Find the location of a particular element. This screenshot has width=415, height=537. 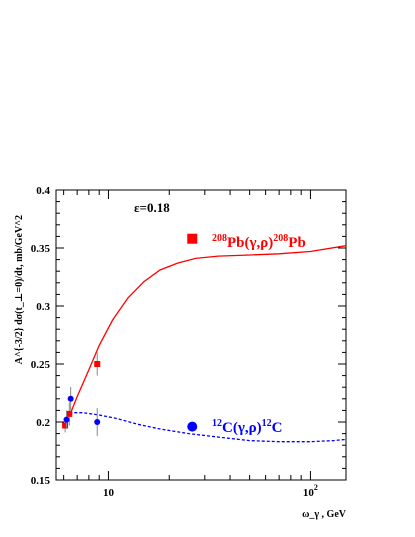

x-tick-label: 102 is located at coordinates (310, 491).